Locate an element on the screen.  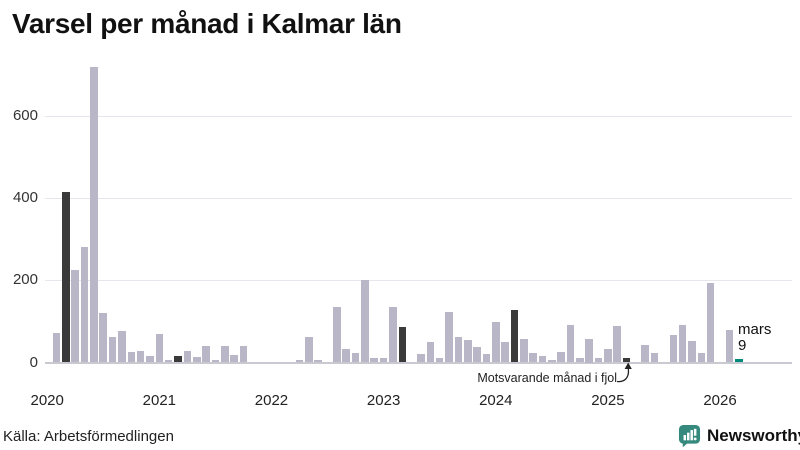
x-tick-label-2020: 2020 is located at coordinates (47, 400).